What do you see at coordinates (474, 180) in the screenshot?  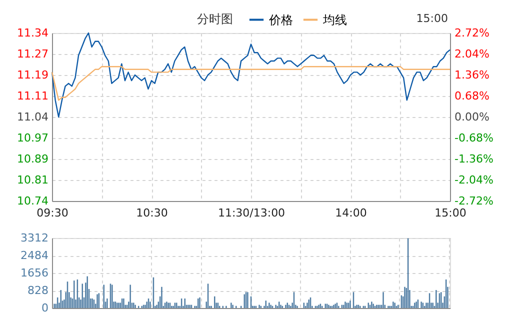 I see `y2-tick-label: -2.04%` at bounding box center [474, 180].